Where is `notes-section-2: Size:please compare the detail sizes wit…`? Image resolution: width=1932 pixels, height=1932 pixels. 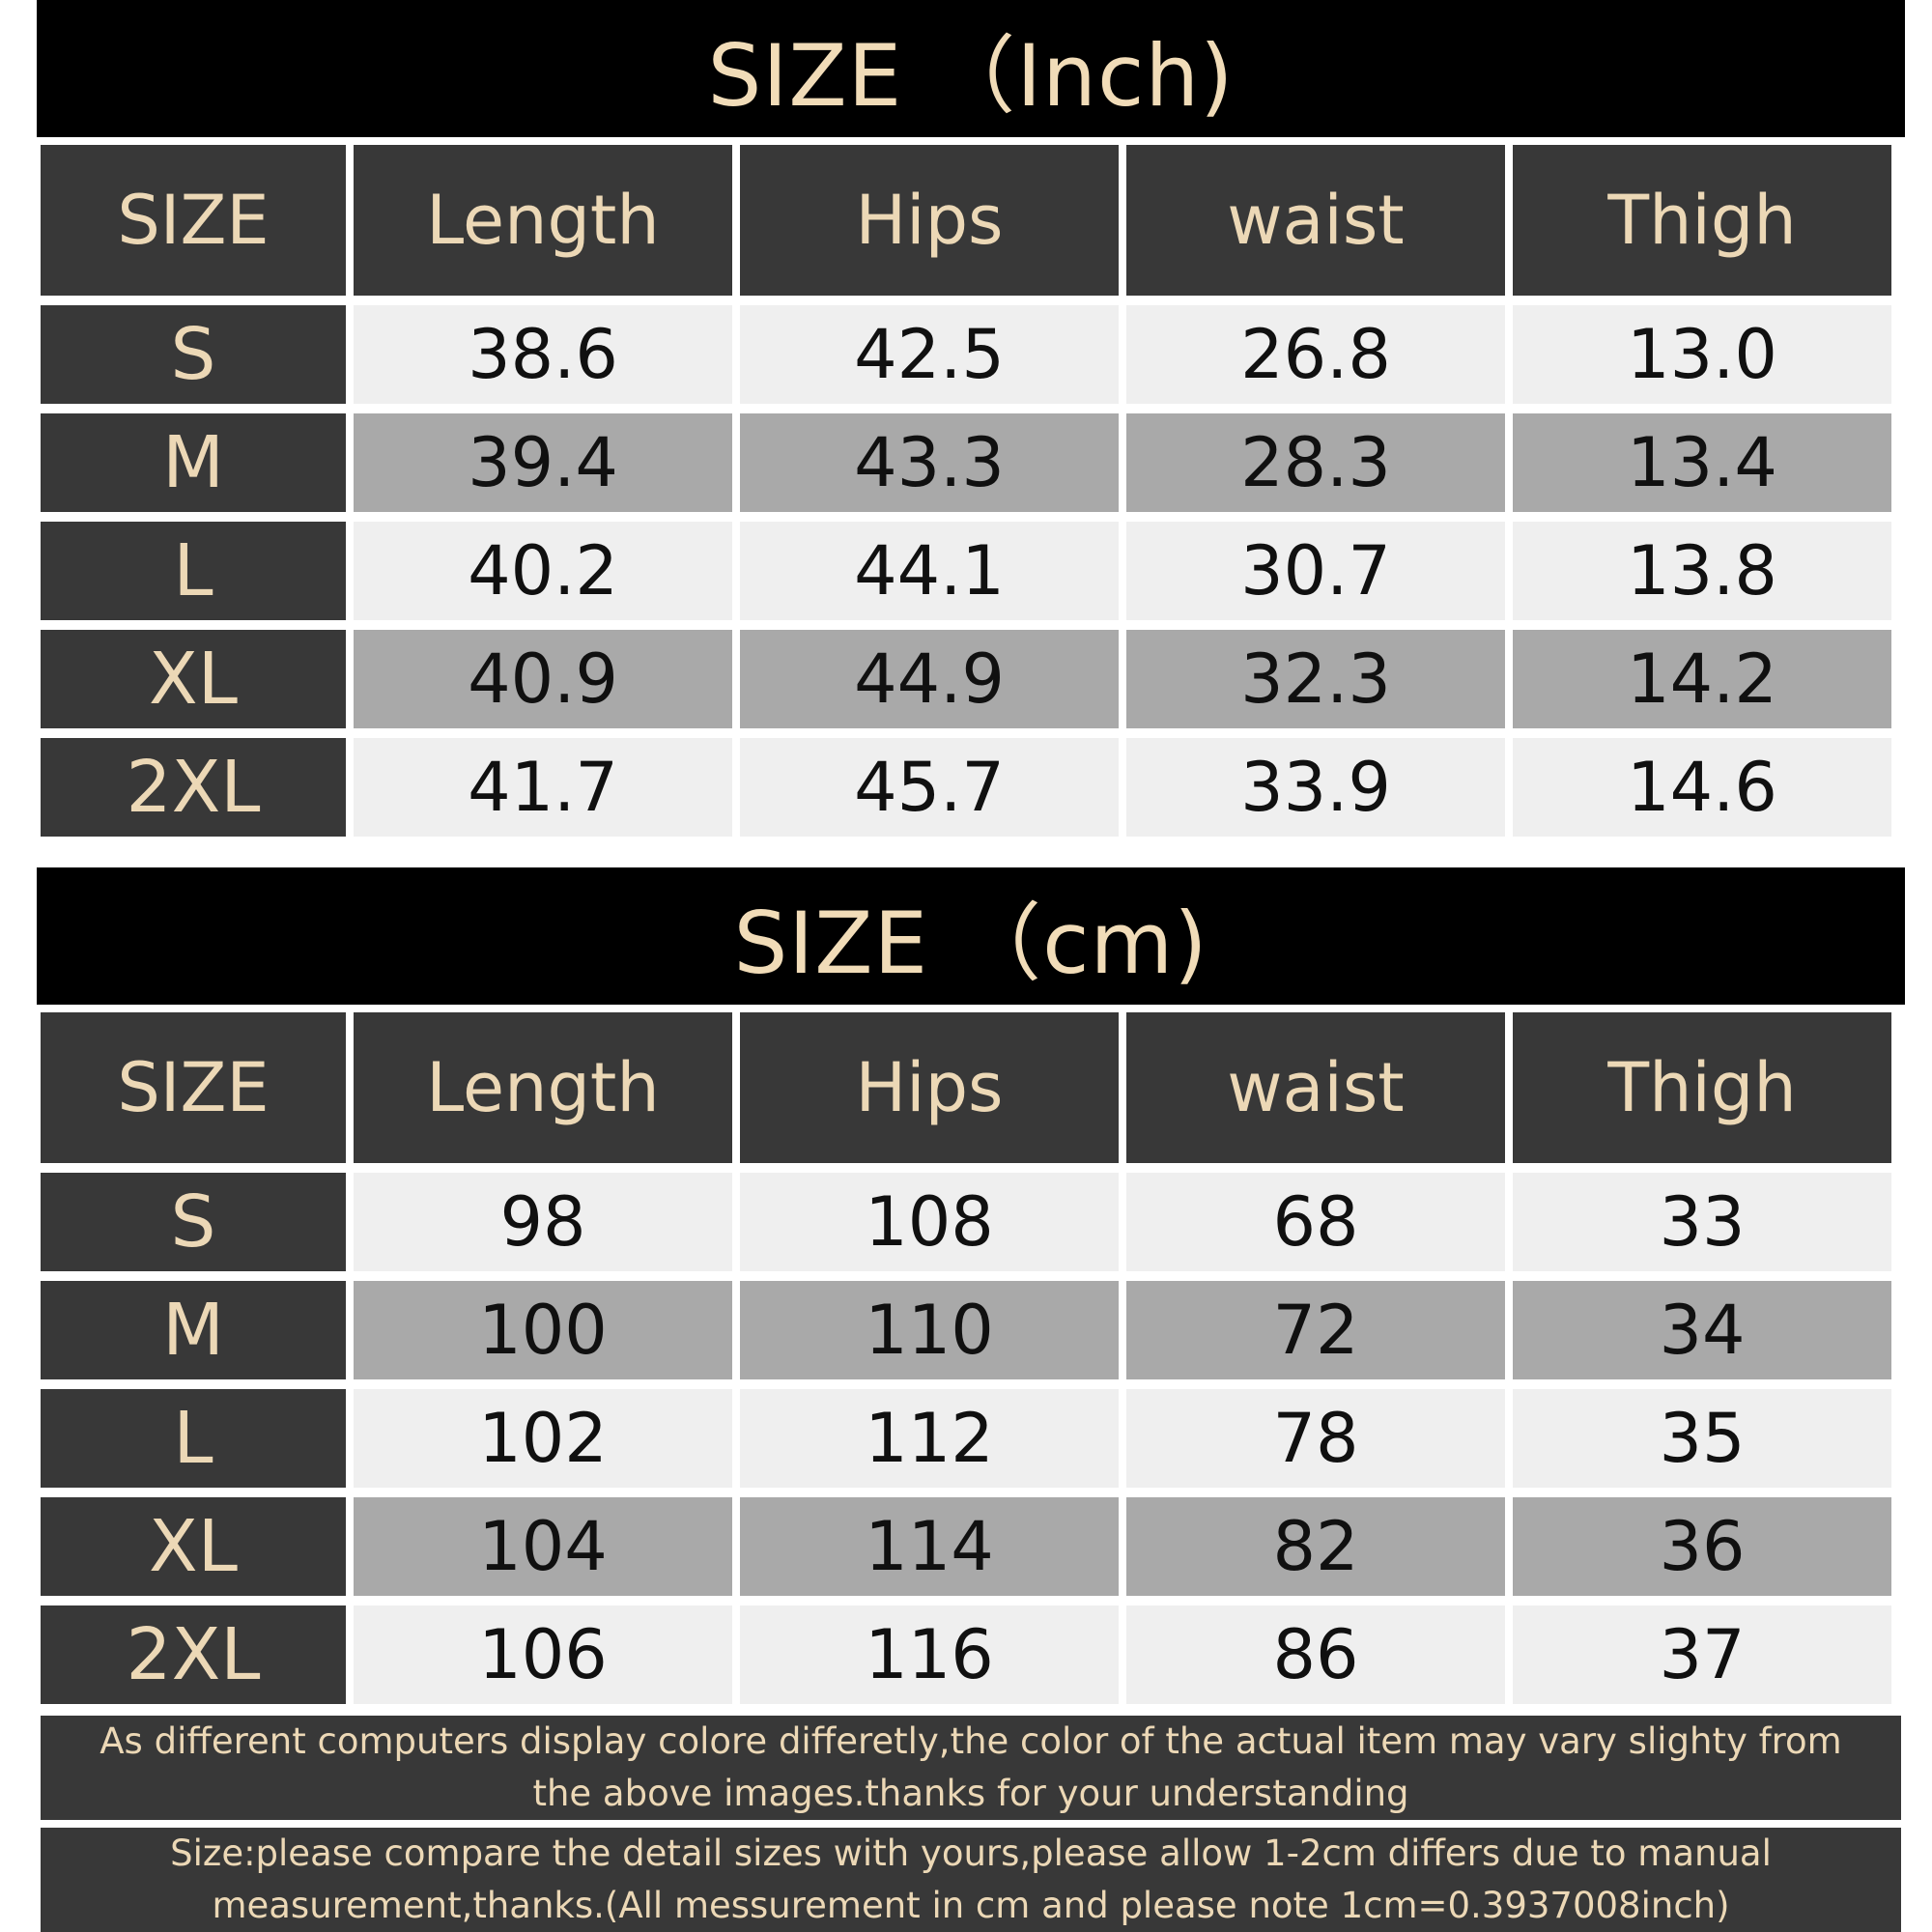
notes-section-2: Size:please compare the detail sizes wit… is located at coordinates (971, 1880).